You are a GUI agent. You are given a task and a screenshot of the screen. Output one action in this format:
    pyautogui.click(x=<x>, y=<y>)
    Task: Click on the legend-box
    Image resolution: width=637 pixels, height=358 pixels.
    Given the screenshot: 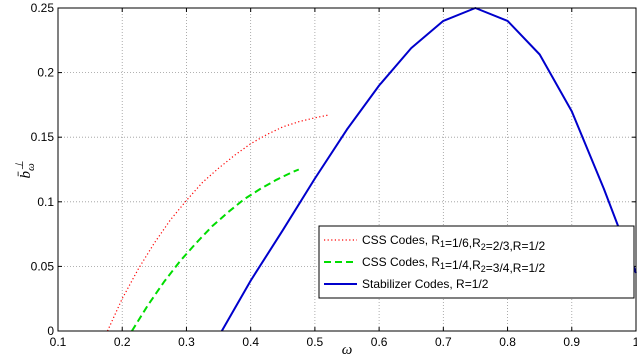 What is the action you would take?
    pyautogui.click(x=476, y=262)
    